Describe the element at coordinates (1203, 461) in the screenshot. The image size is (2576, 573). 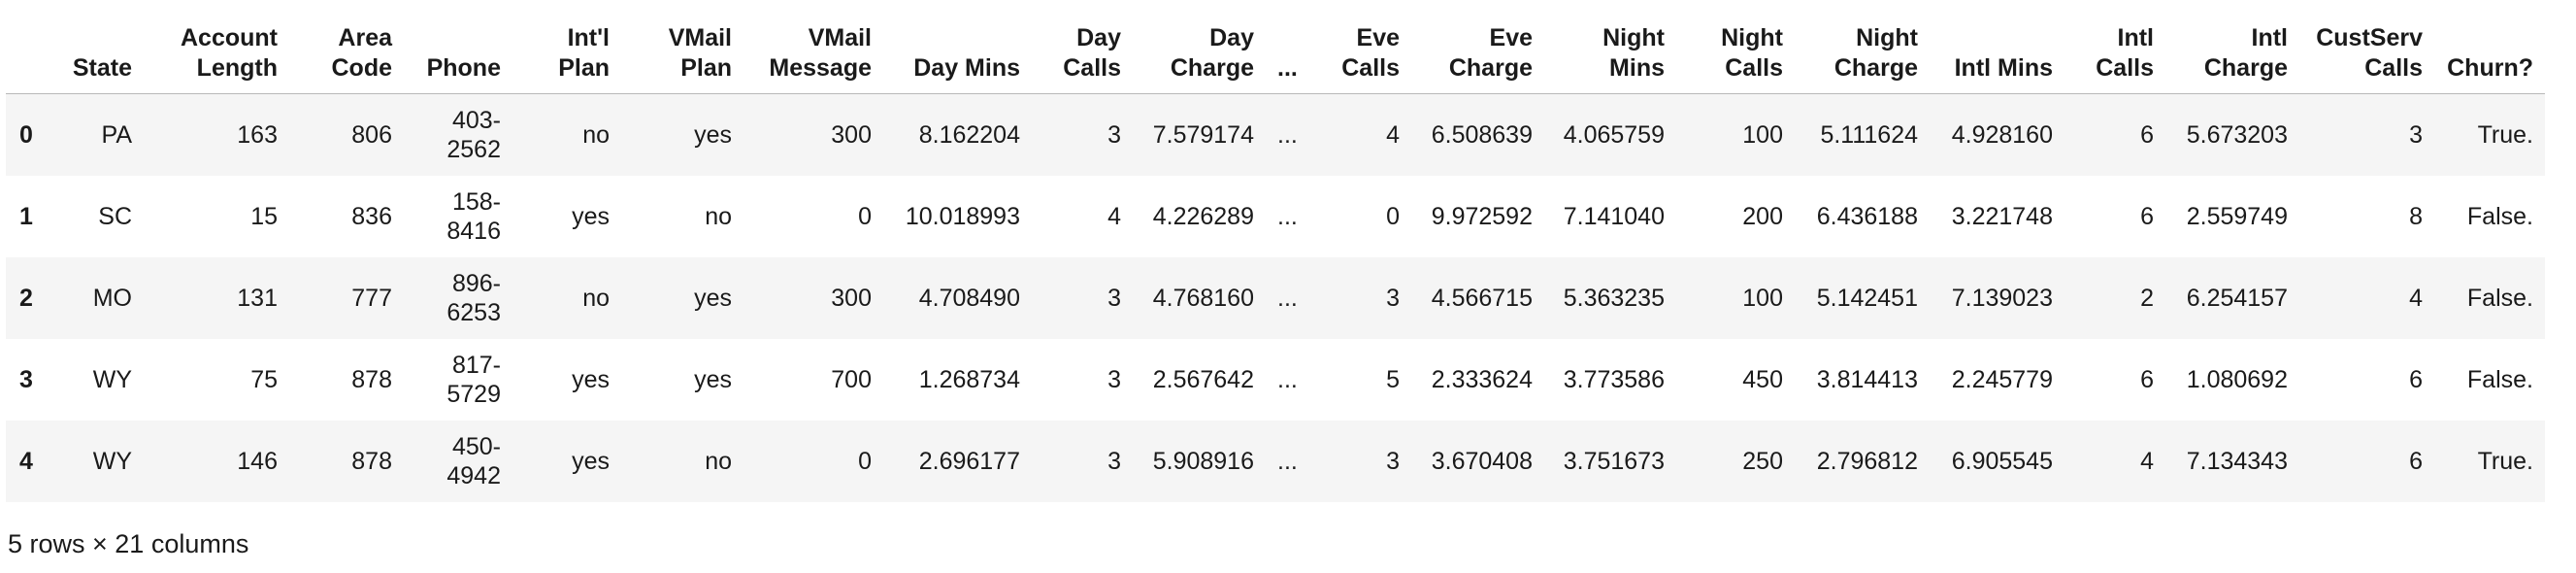
I see `table-cell: 5.908916` at that location.